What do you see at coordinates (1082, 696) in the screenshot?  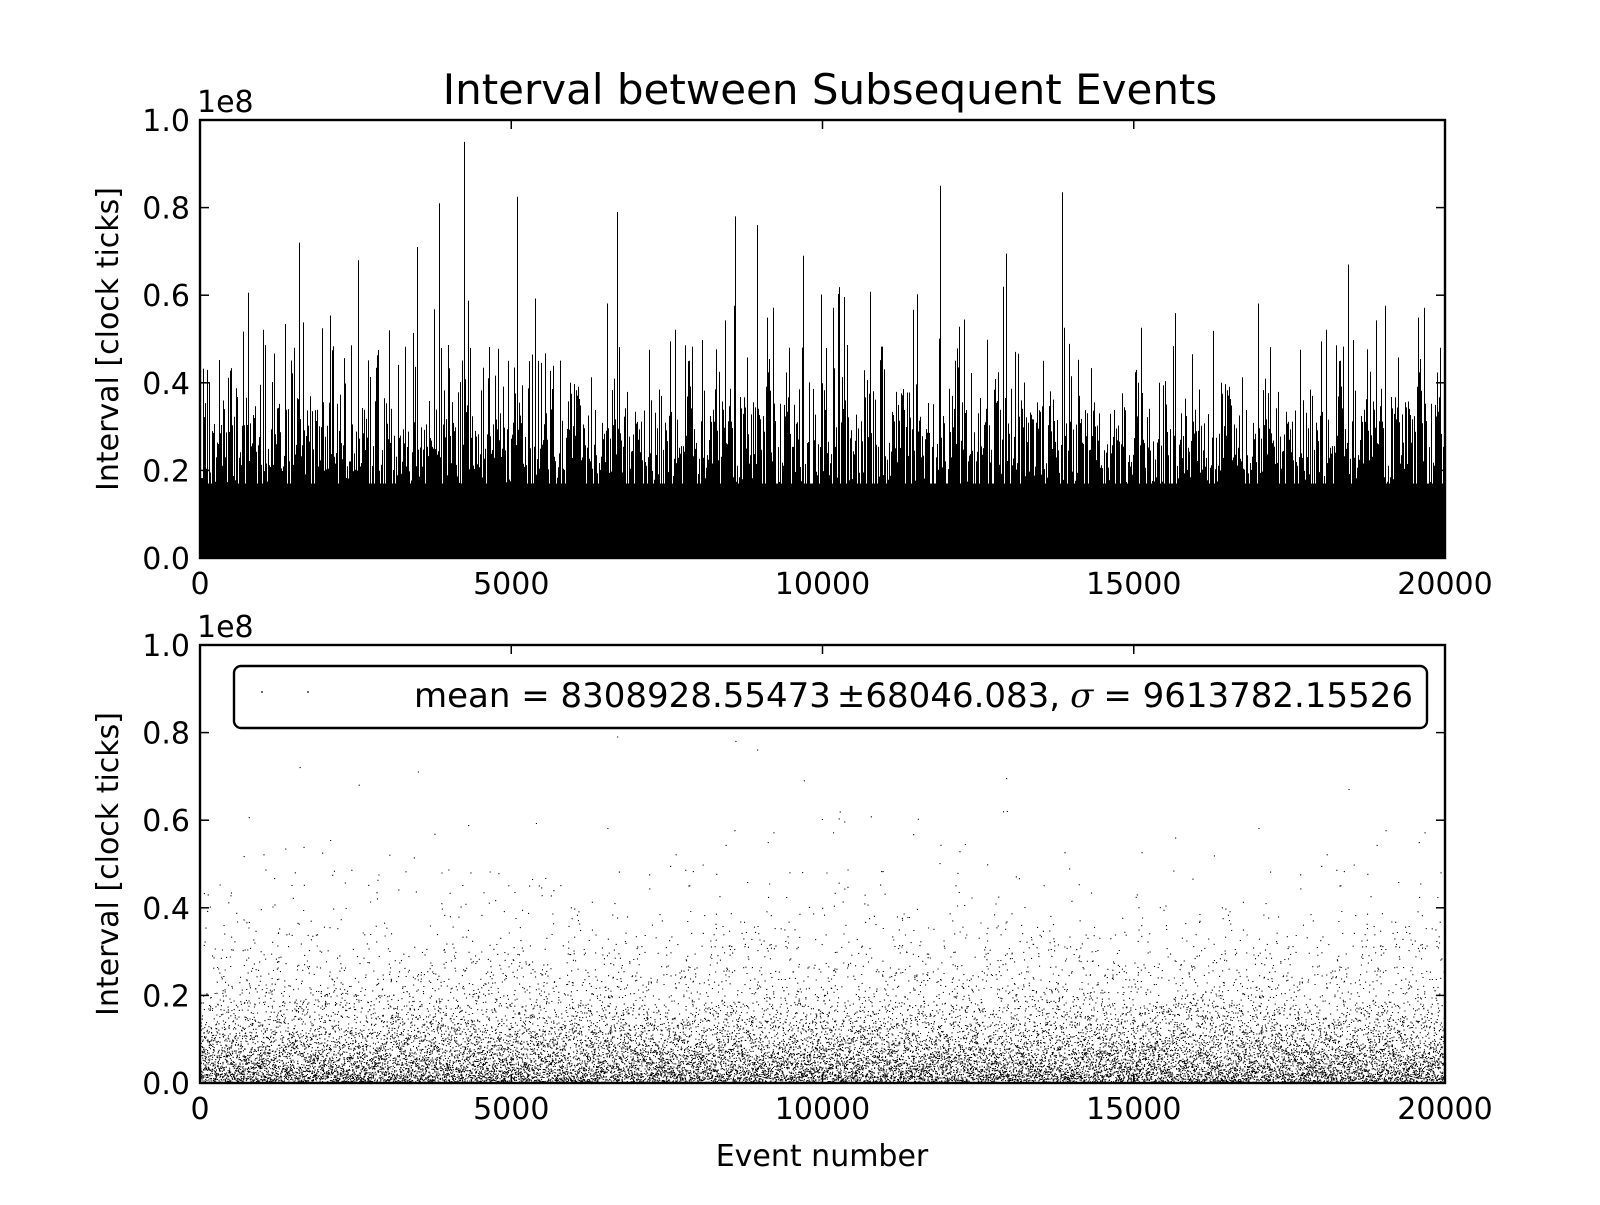 I see `legend-sigma-symbol: σ` at bounding box center [1082, 696].